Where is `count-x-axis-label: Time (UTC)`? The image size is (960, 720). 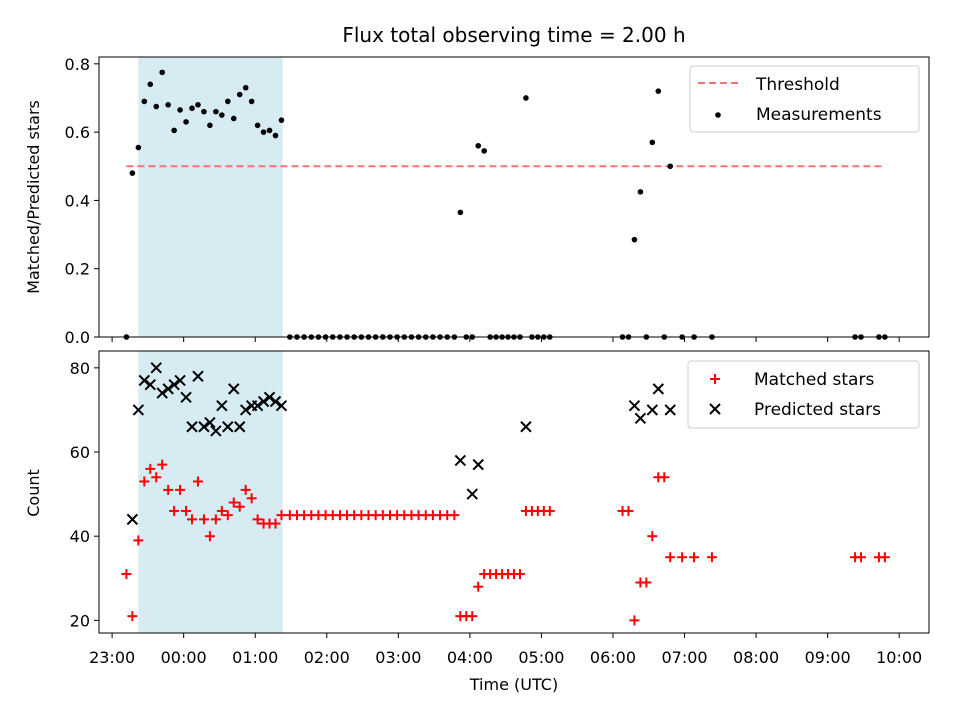
count-x-axis-label: Time (UTC) is located at coordinates (513, 684).